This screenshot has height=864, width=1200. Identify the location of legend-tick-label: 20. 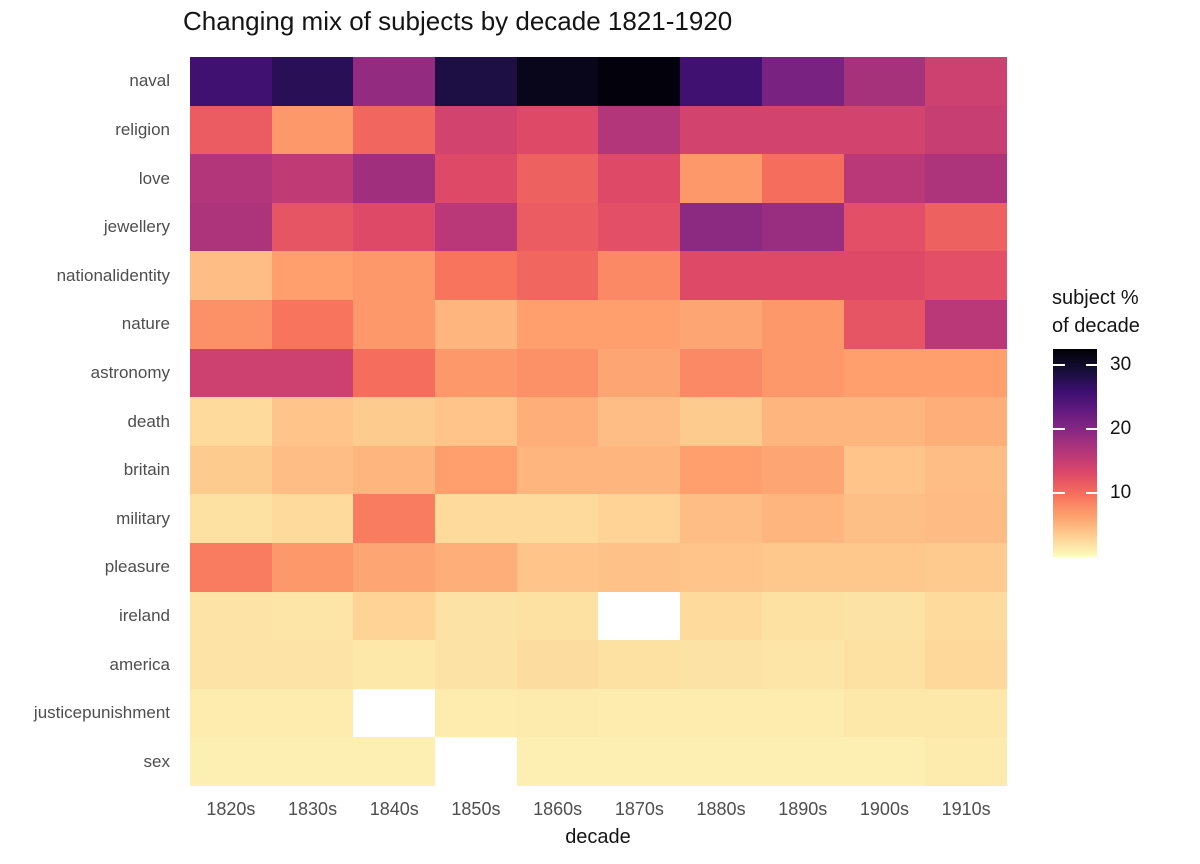
(1121, 428).